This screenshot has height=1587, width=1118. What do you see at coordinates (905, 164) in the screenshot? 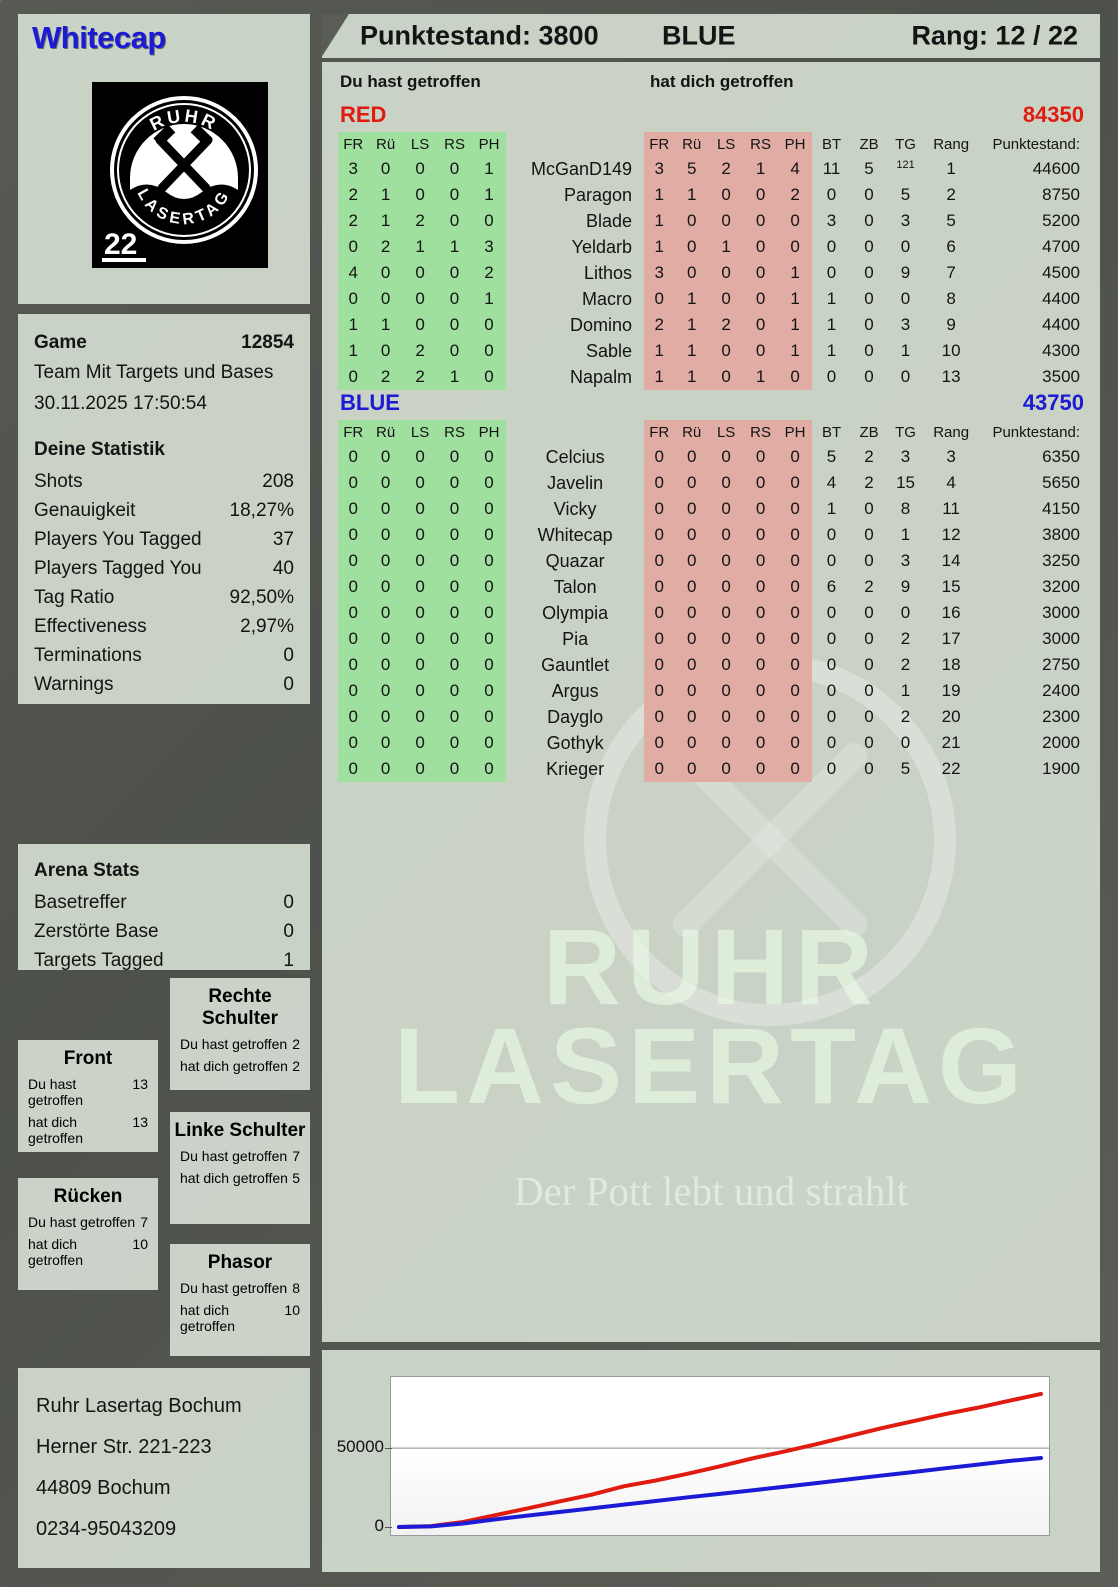
I see `cell-tg: 121` at bounding box center [905, 164].